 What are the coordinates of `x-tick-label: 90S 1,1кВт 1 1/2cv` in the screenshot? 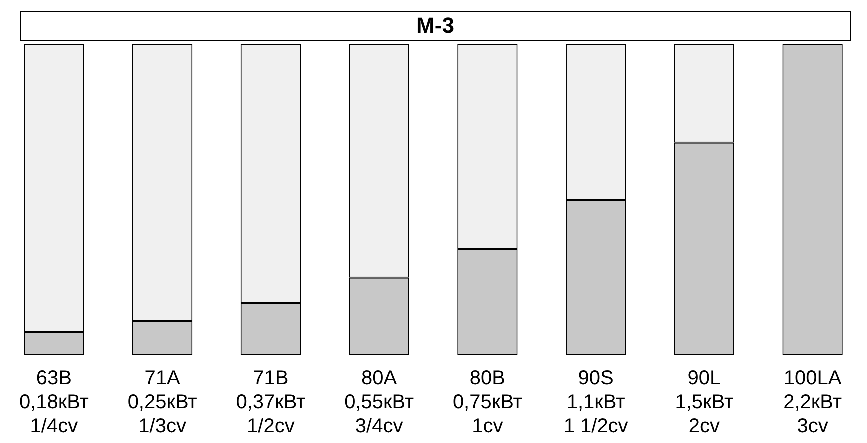 It's located at (596, 403).